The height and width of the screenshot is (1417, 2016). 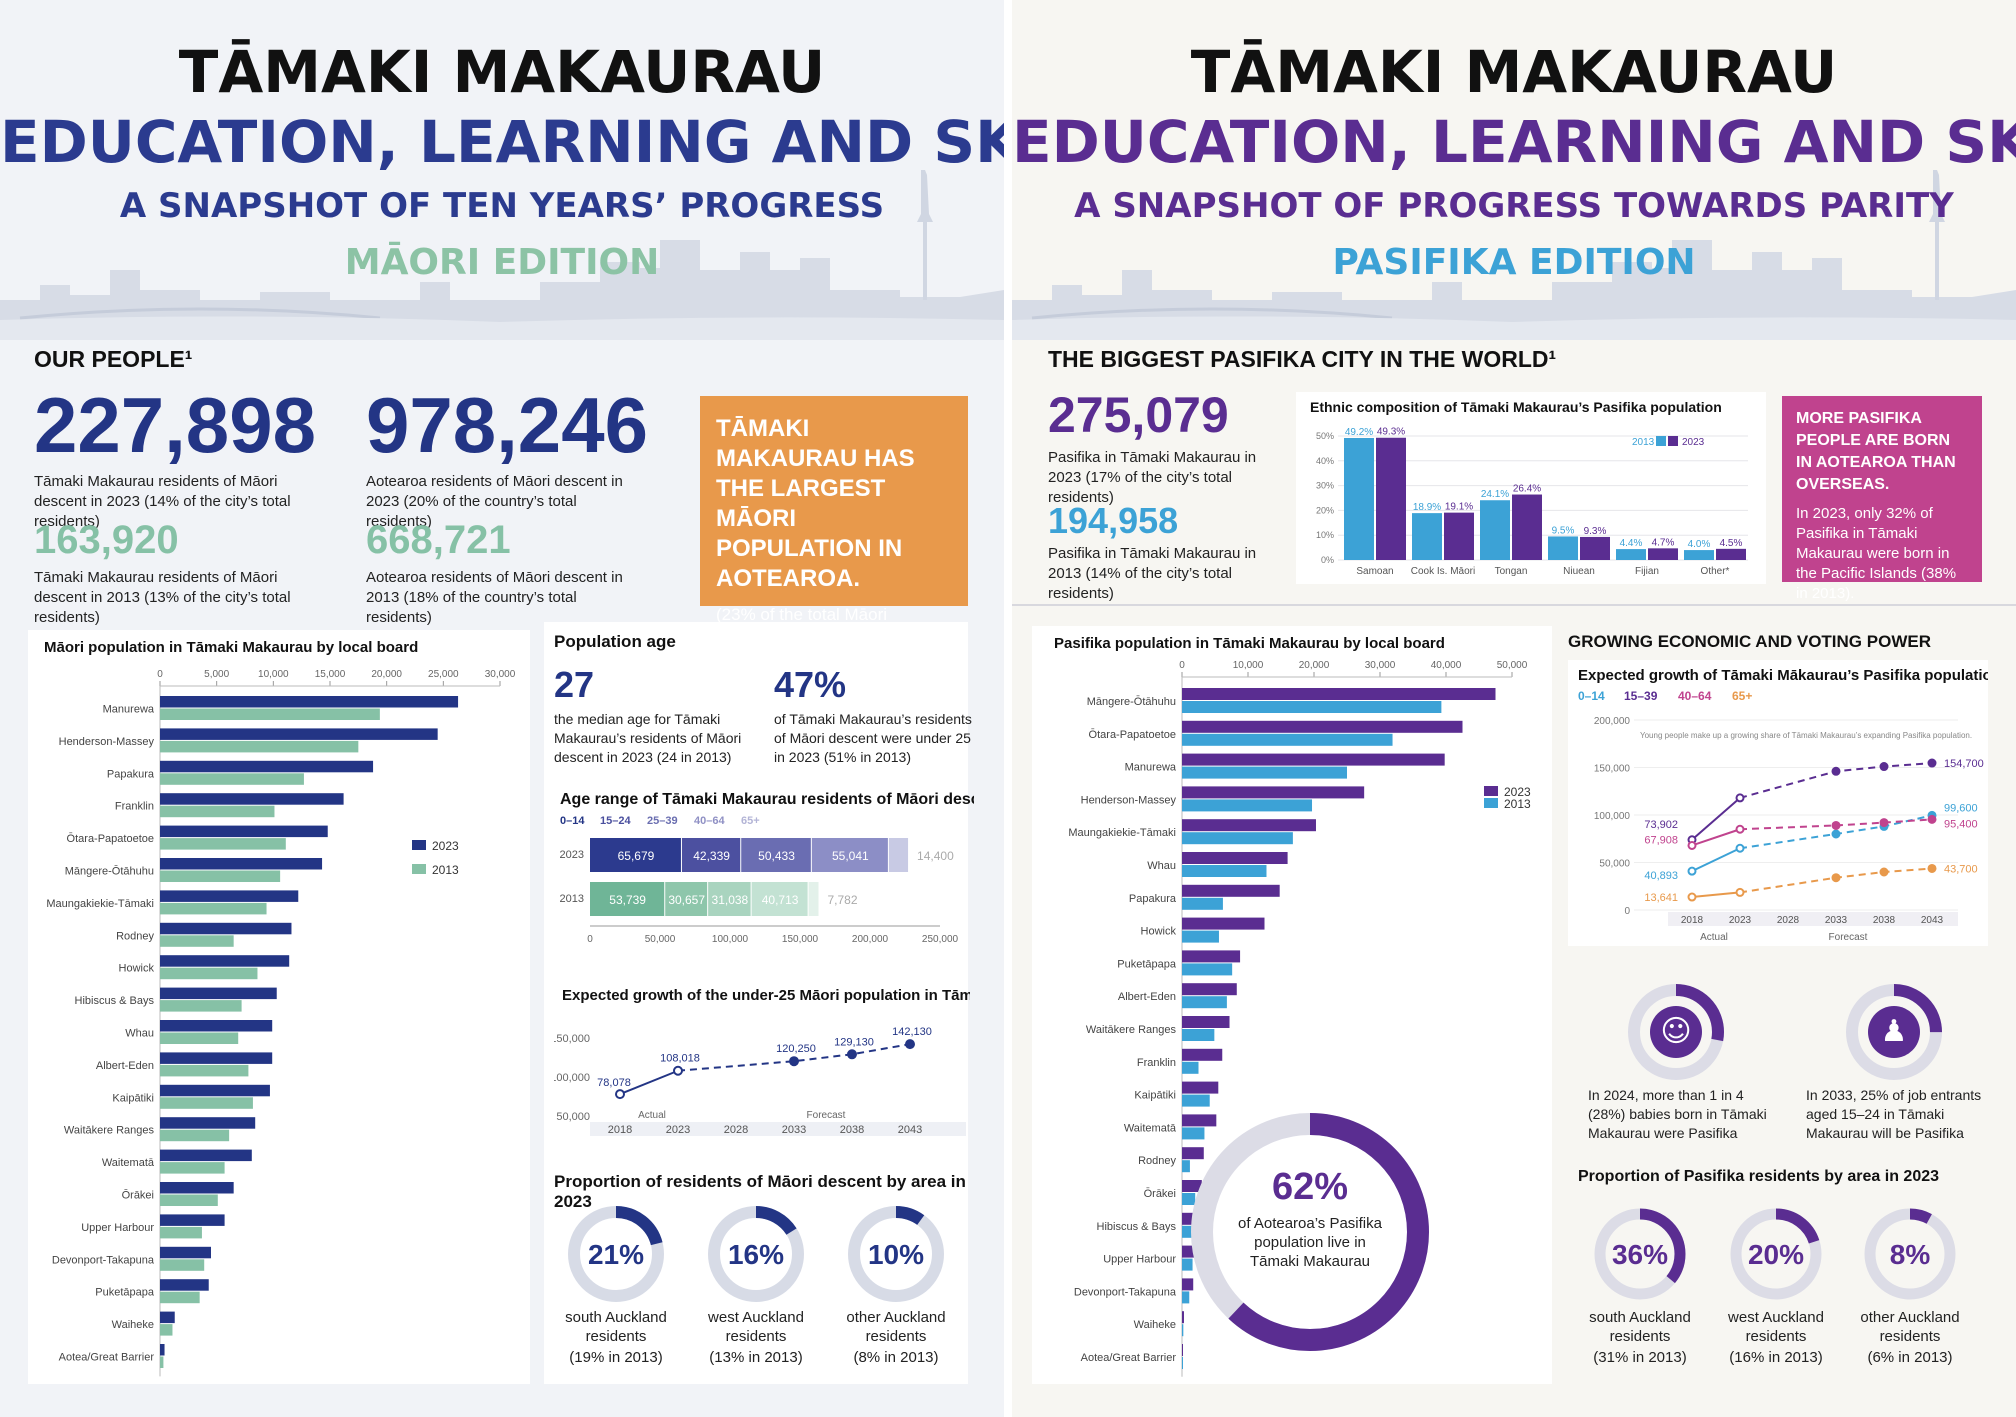 I want to click on forecast-line, so click(x=794, y=1057).